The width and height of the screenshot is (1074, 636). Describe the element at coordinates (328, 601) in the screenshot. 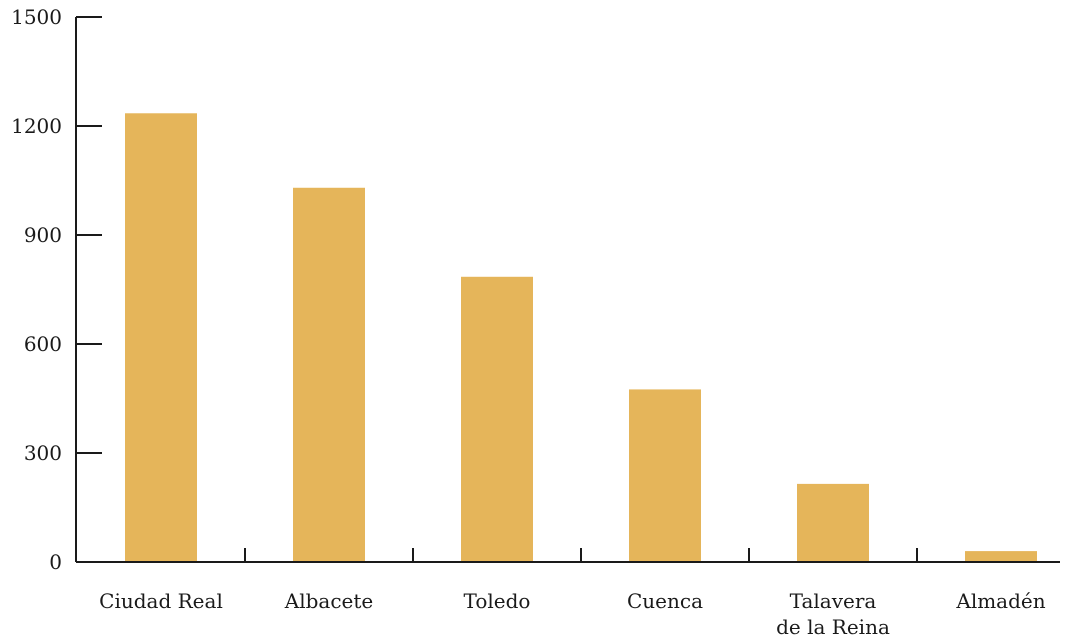

I see `x-category-label: Albacete` at that location.